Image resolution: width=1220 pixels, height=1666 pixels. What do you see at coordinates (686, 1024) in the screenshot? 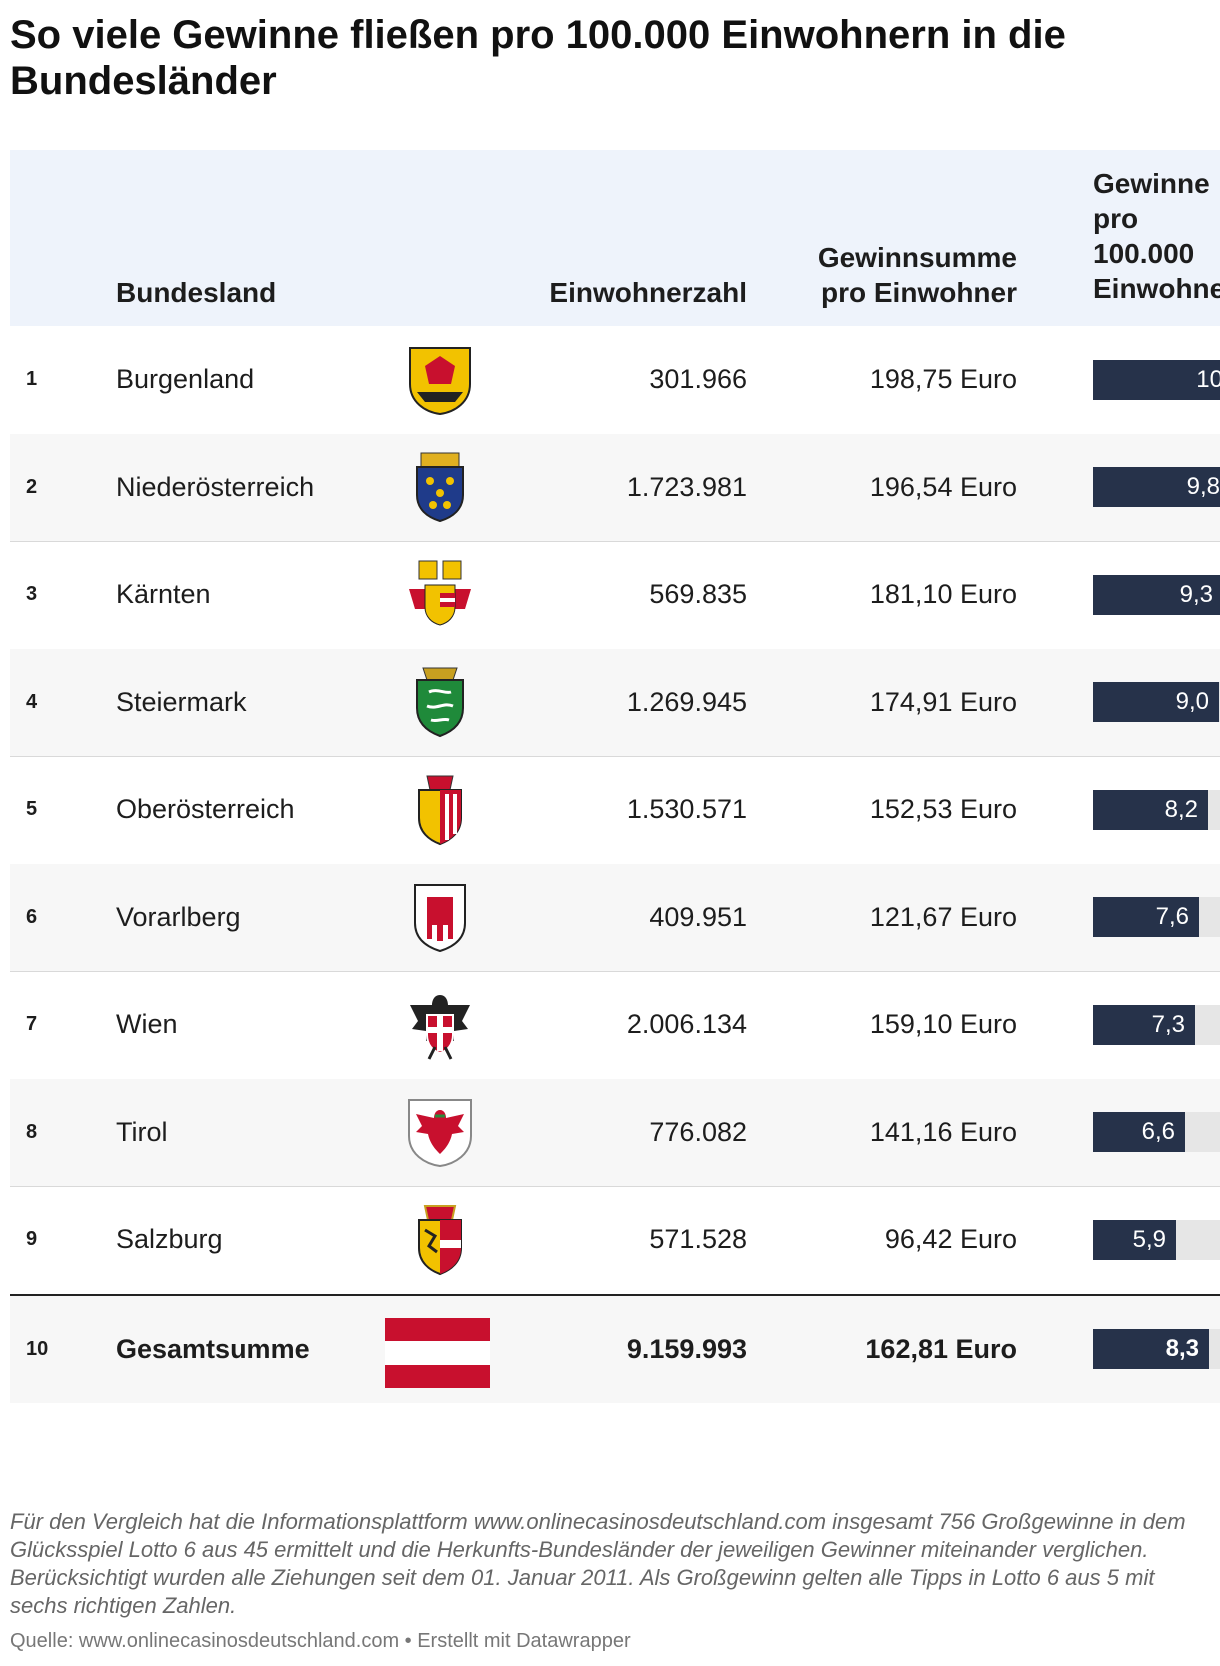
I see `einwohnerzahl-cell: 2.006.134` at bounding box center [686, 1024].